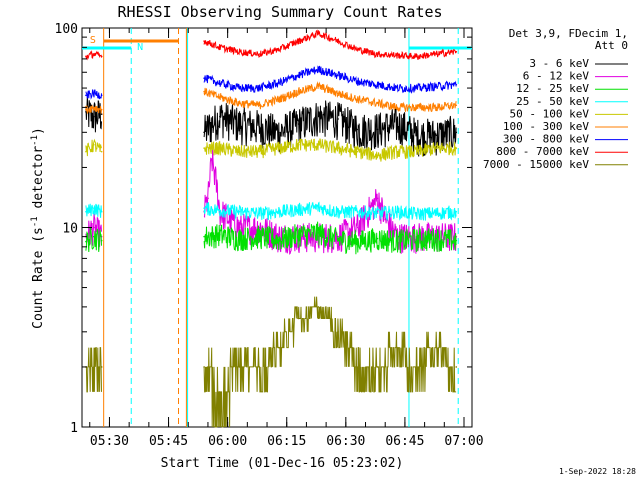 The width and height of the screenshot is (640, 480). What do you see at coordinates (279, 12) in the screenshot?
I see `chart-title: RHESSI Observing Summary Count Rates` at bounding box center [279, 12].